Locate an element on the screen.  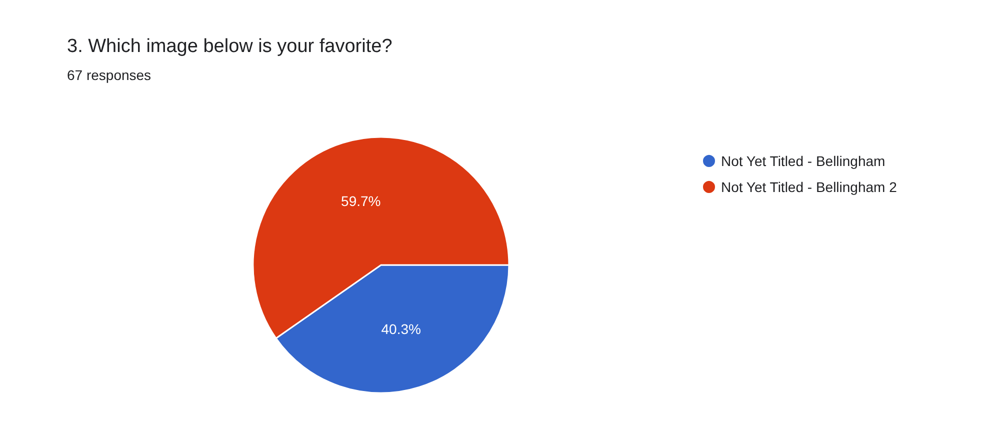
data-label: 59.7% is located at coordinates (361, 201).